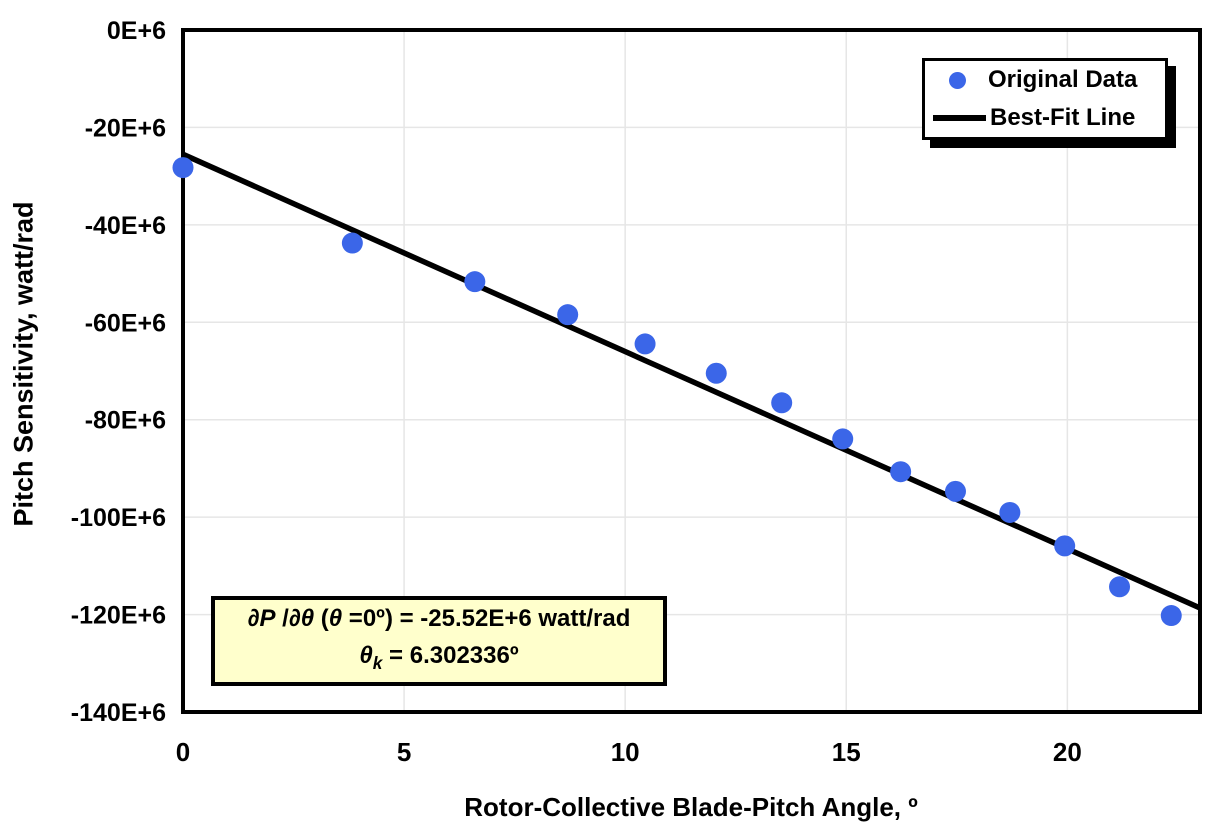 This screenshot has height=831, width=1212. I want to click on y-tick-label: -100E+6, so click(118, 518).